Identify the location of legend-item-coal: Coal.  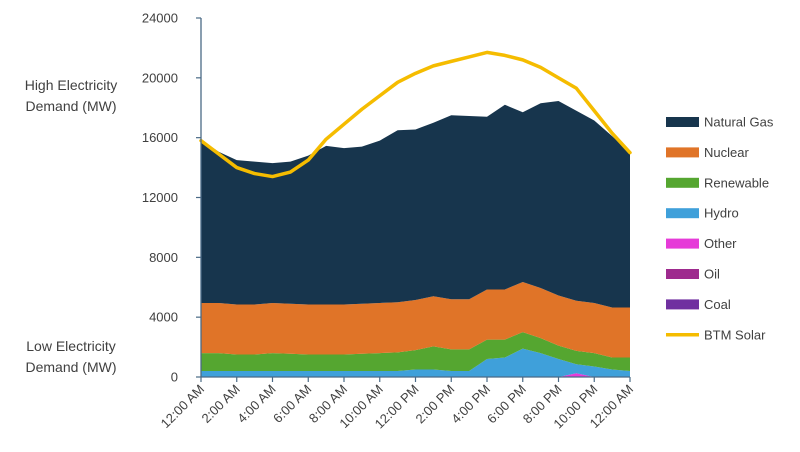
(698, 304).